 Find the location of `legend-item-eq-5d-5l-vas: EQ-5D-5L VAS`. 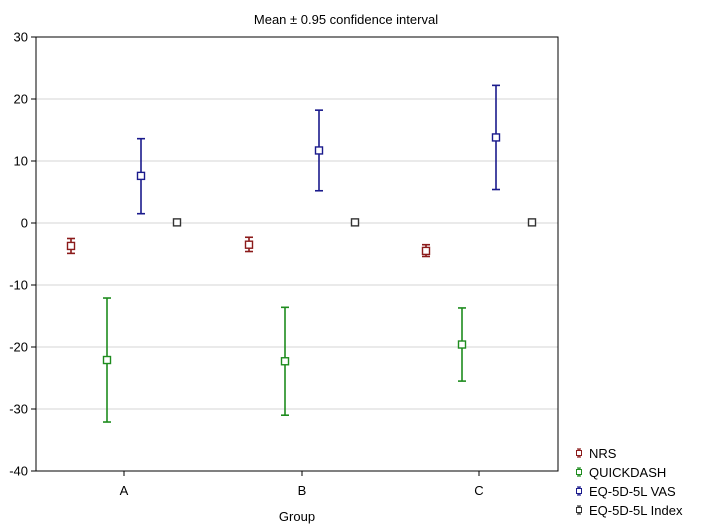

legend-item-eq-5d-5l-vas: EQ-5D-5L VAS is located at coordinates (626, 491).